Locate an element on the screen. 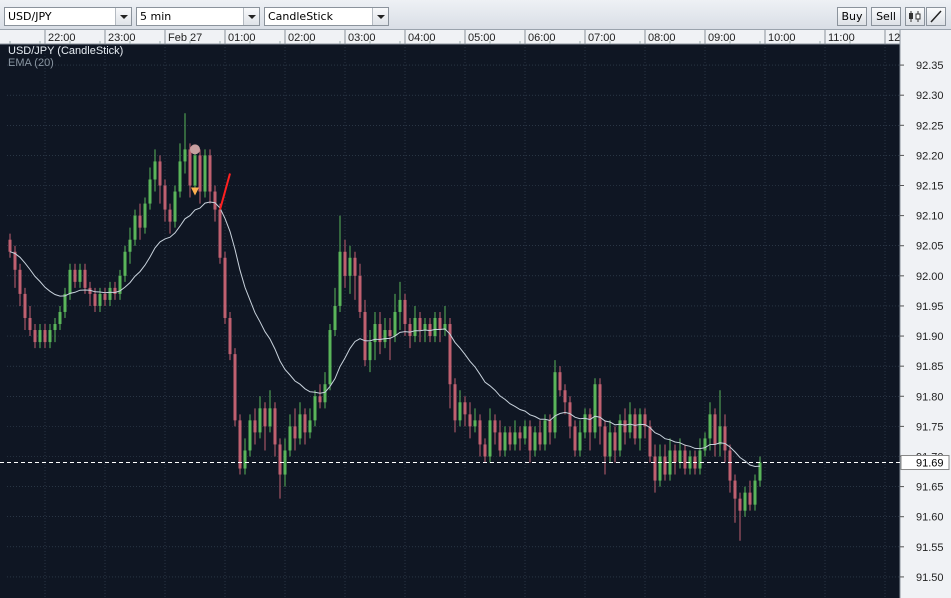 Image resolution: width=951 pixels, height=598 pixels. sell-button: Sell is located at coordinates (886, 16).